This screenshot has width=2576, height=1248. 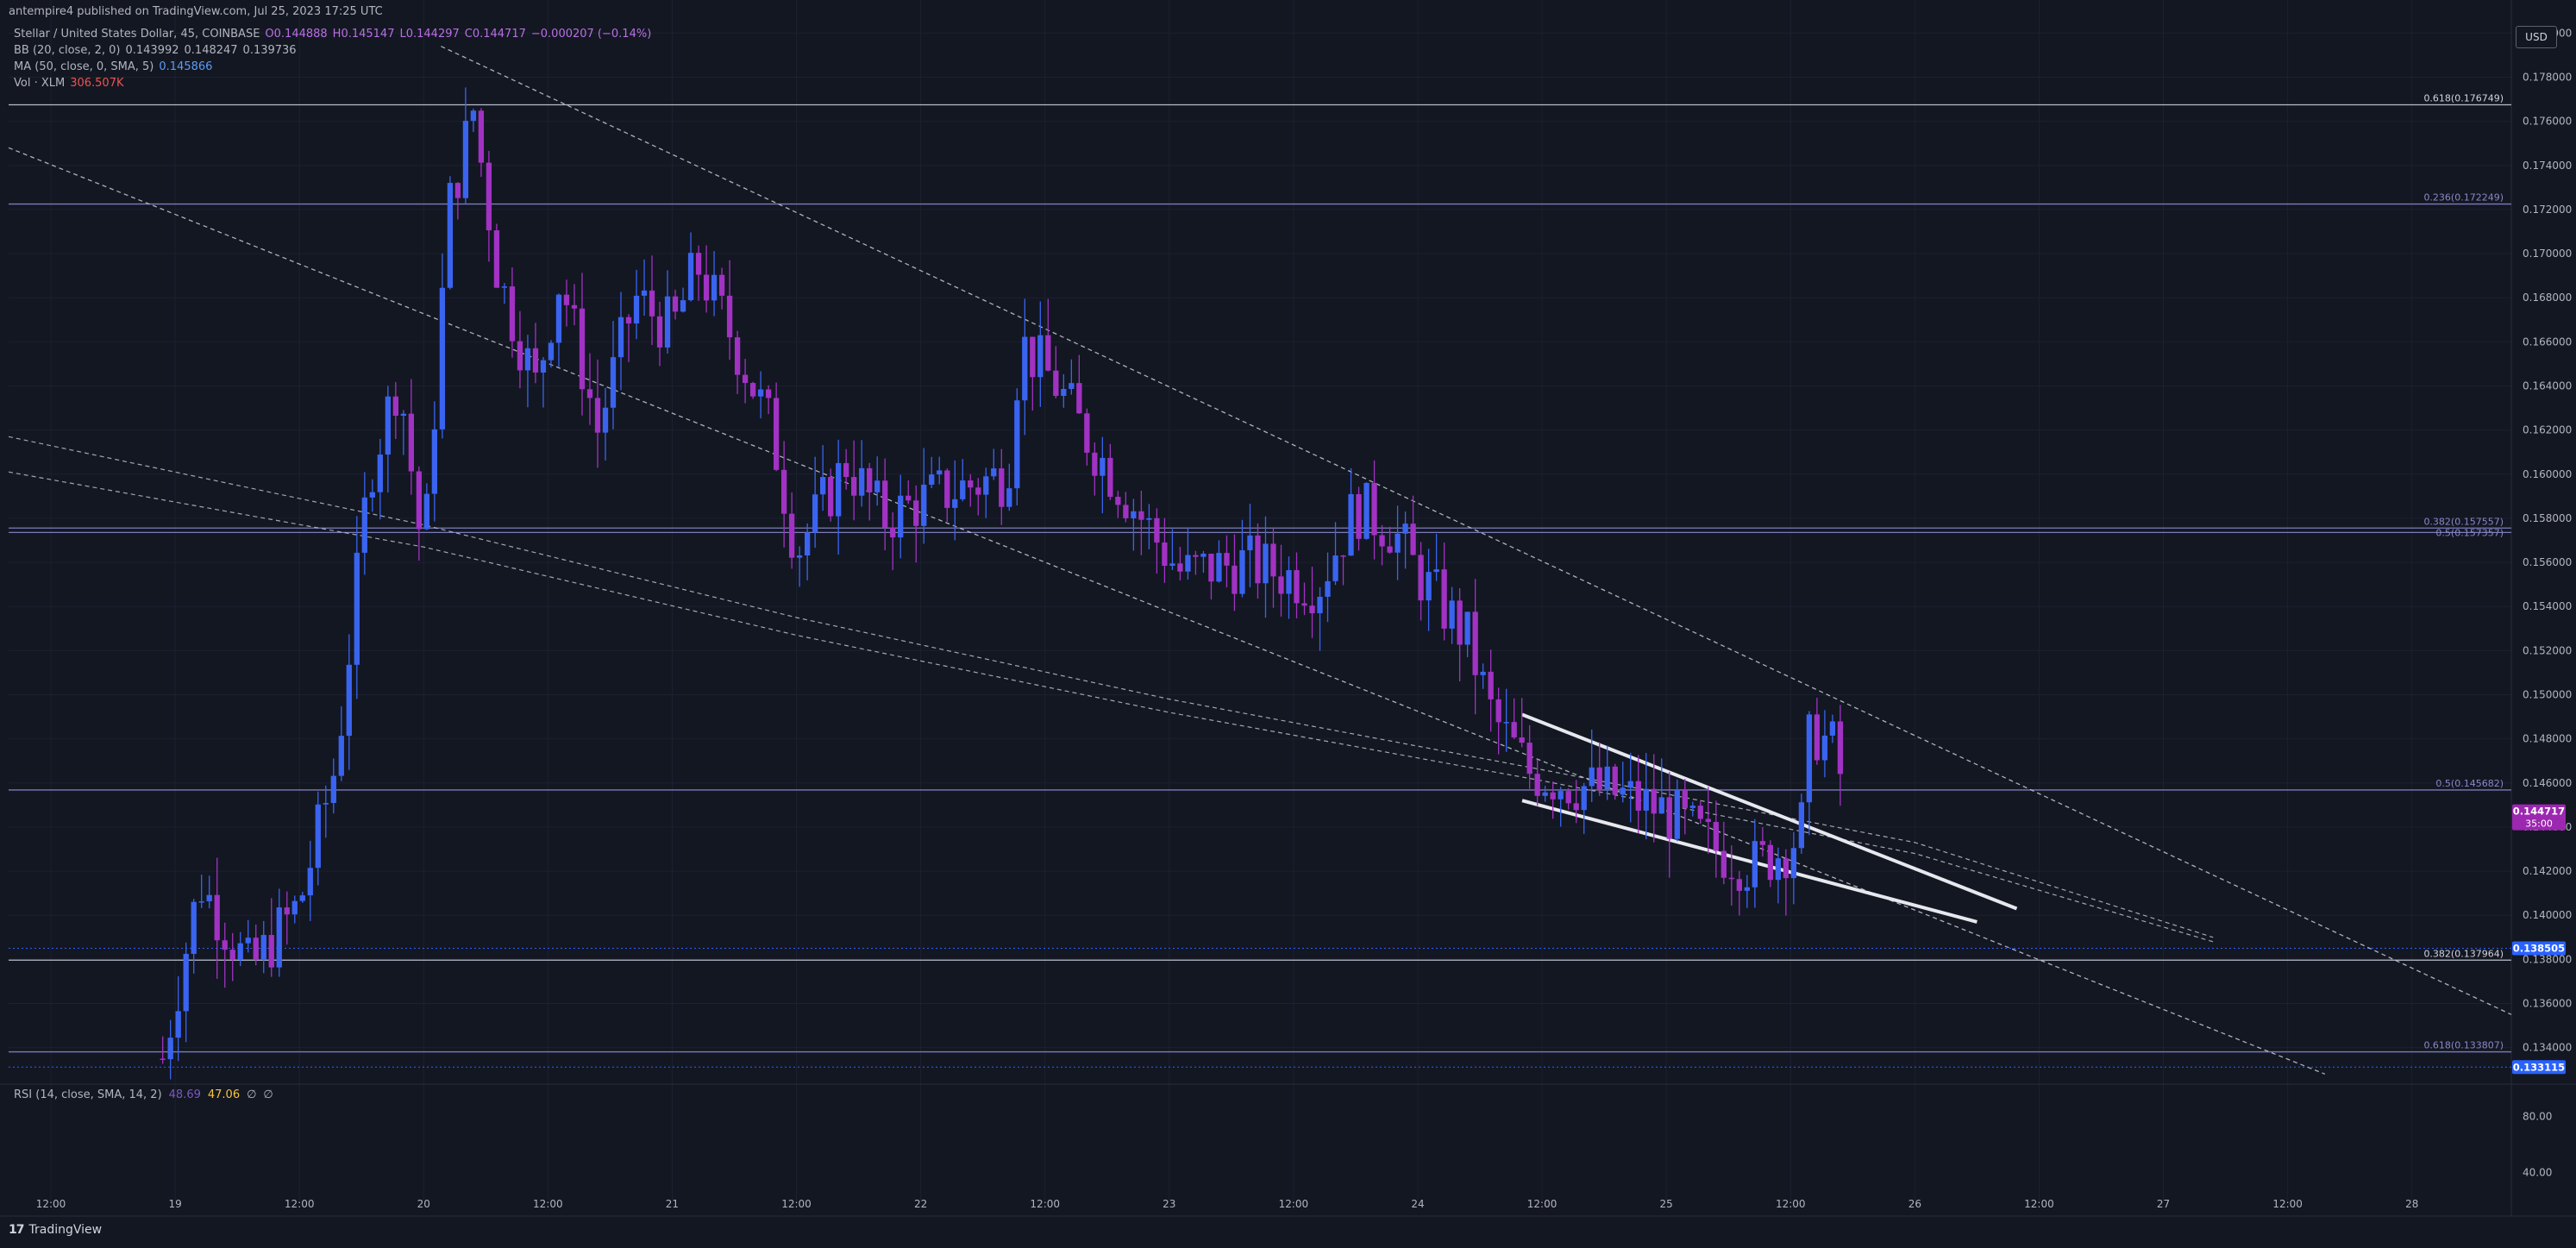 What do you see at coordinates (2547, 695) in the screenshot?
I see `y-tick-label: 0.150000` at bounding box center [2547, 695].